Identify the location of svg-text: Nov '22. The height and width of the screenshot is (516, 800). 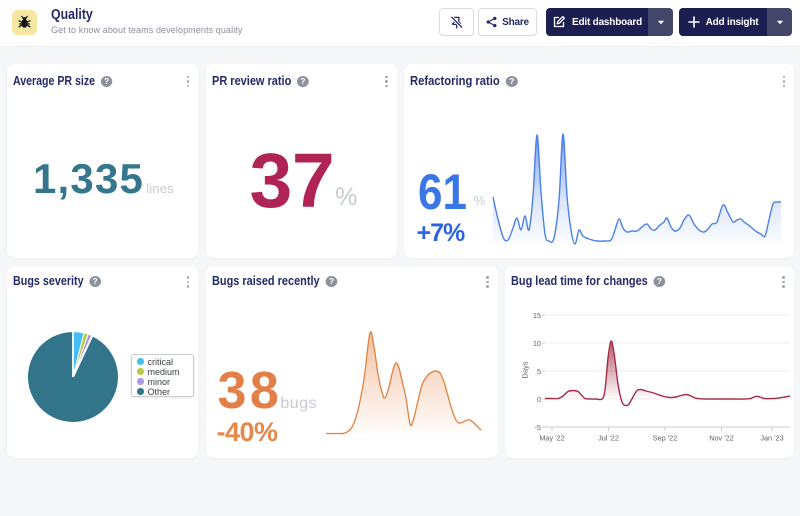
(721, 438).